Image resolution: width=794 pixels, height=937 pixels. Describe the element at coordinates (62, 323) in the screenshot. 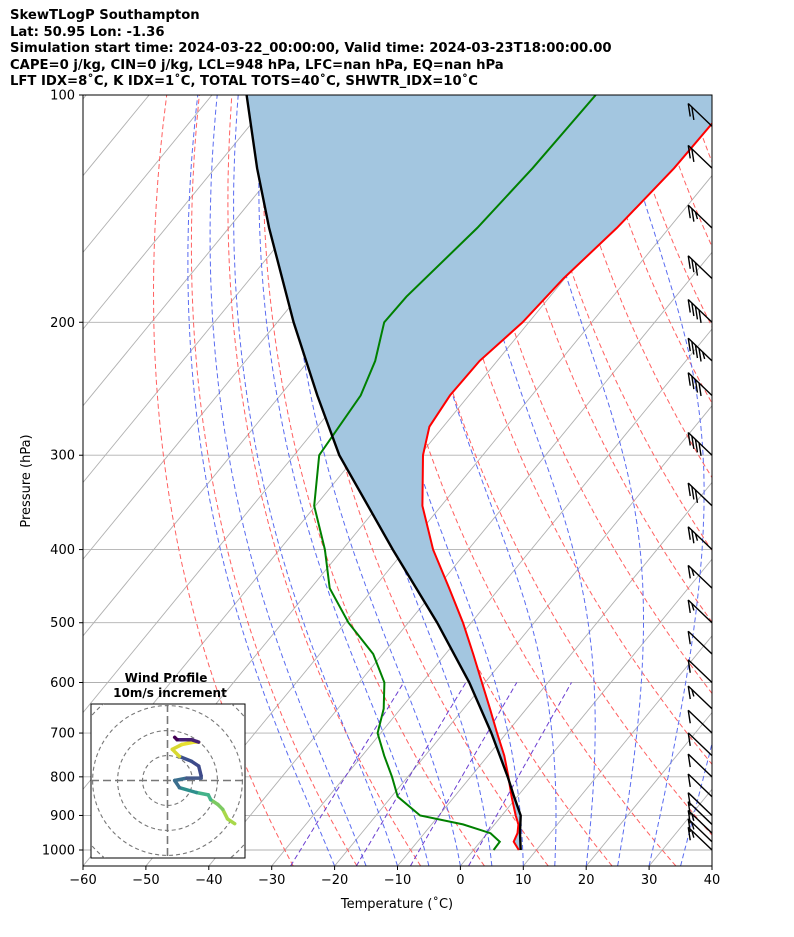

I see `y-tick-label: 200` at that location.